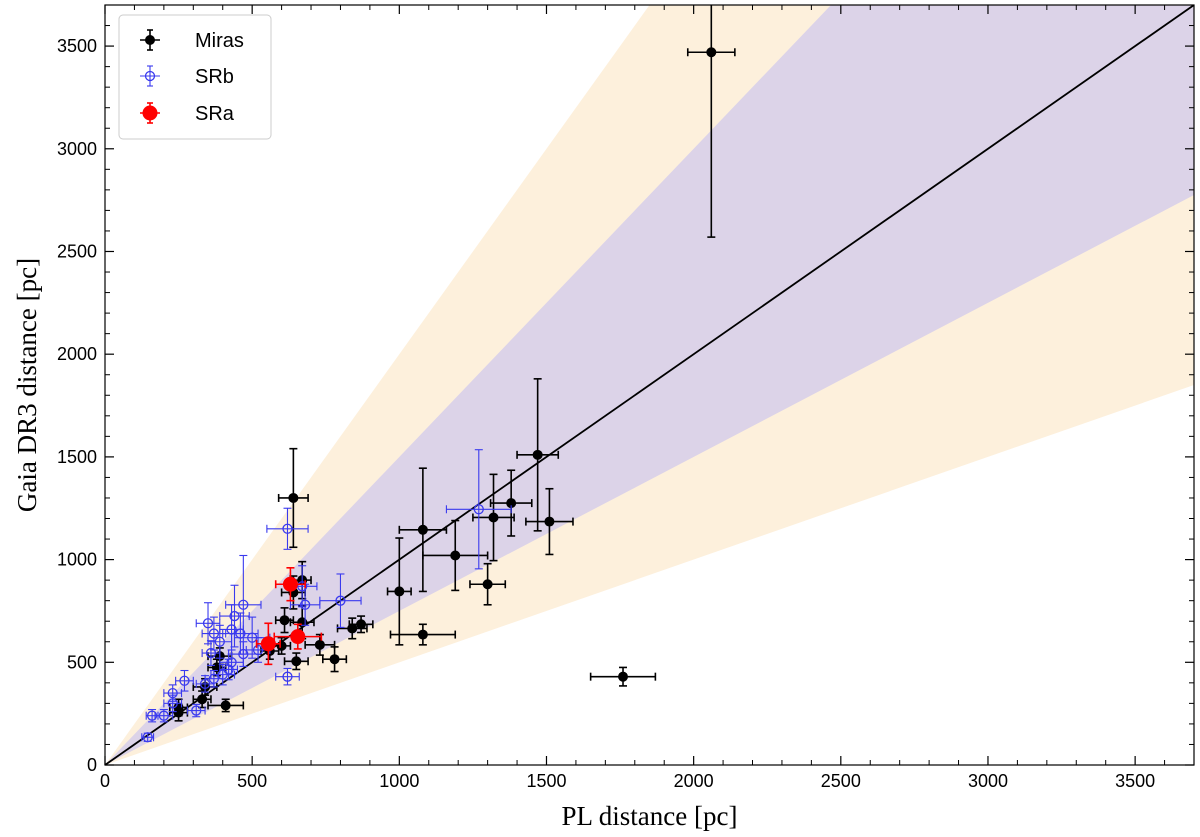 The image size is (1200, 837). What do you see at coordinates (399, 781) in the screenshot?
I see `x-tick-label: 1000` at bounding box center [399, 781].